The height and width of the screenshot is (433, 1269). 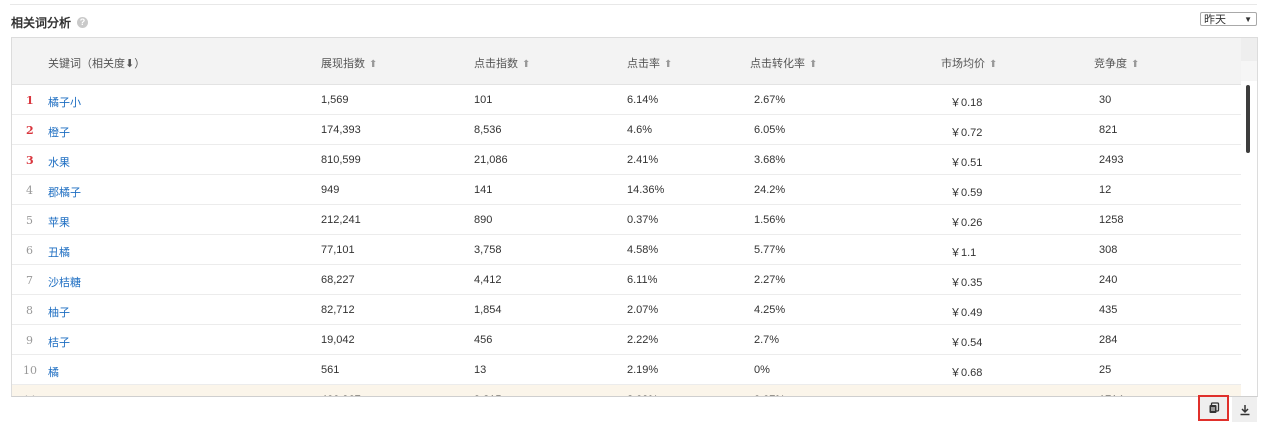 I want to click on column-header-clicks: 点击指数 ⬆, so click(x=502, y=64).